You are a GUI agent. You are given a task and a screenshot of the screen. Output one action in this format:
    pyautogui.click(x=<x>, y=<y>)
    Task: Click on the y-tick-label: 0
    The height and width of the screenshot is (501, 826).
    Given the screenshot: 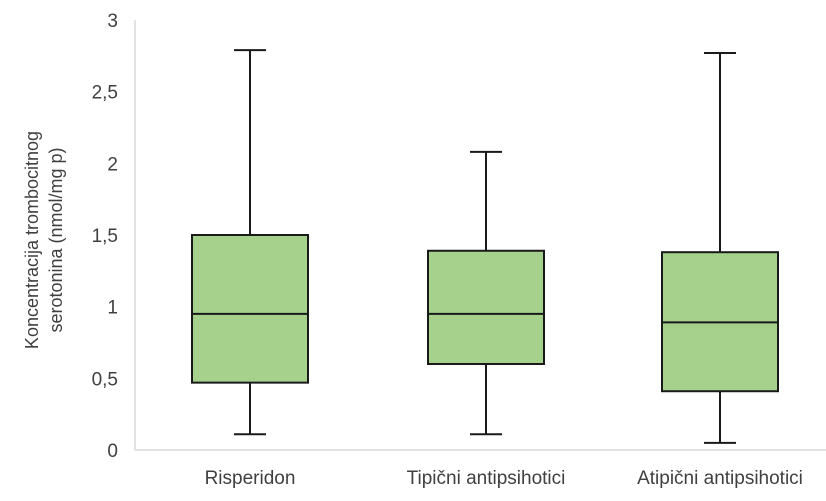 What is the action you would take?
    pyautogui.click(x=112, y=451)
    